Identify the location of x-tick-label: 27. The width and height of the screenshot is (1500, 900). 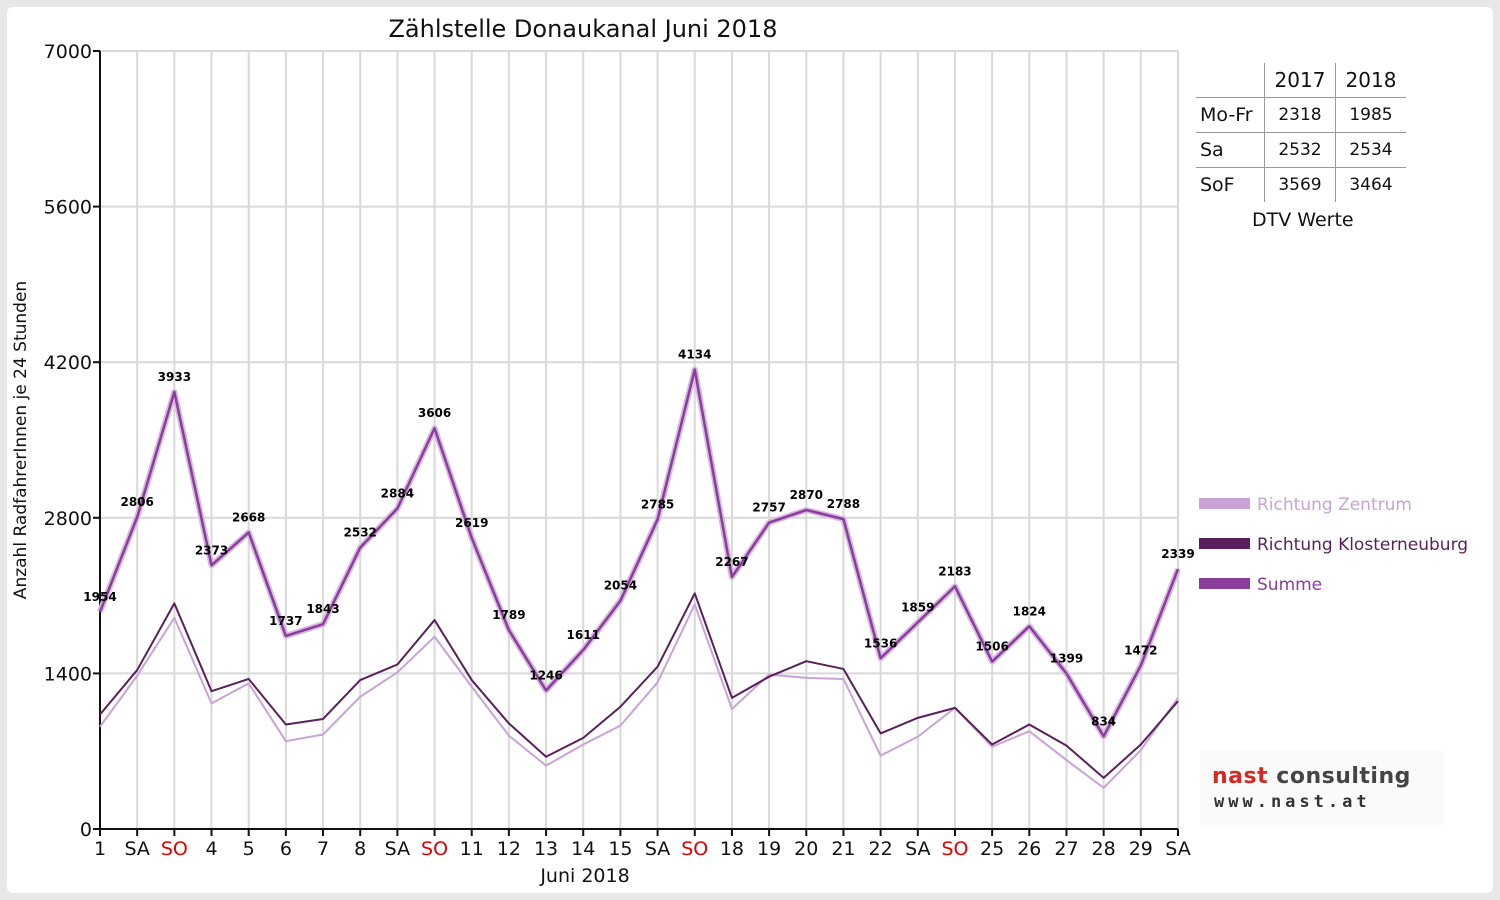
(1066, 849).